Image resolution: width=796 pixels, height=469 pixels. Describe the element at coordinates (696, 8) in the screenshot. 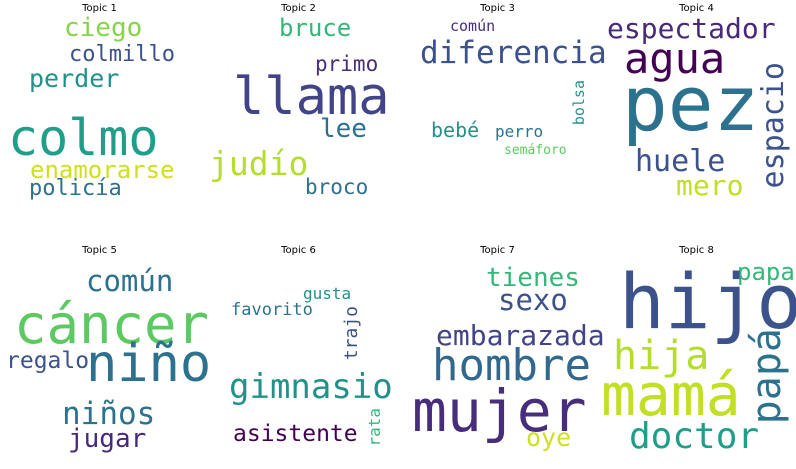

I see `topic-title: Topic 4` at that location.